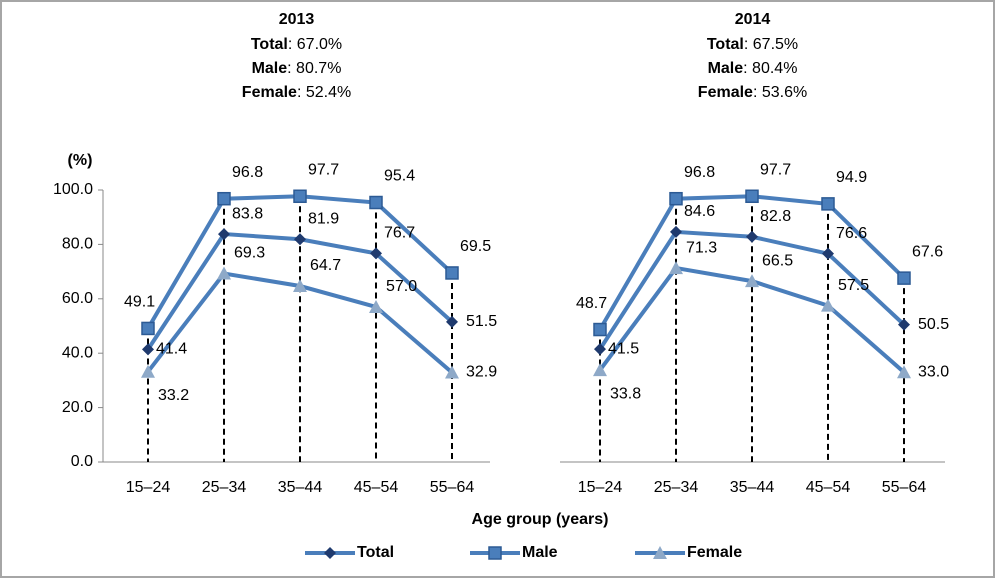 This screenshot has height=578, width=995. I want to click on data-label: 94.9, so click(851, 177).